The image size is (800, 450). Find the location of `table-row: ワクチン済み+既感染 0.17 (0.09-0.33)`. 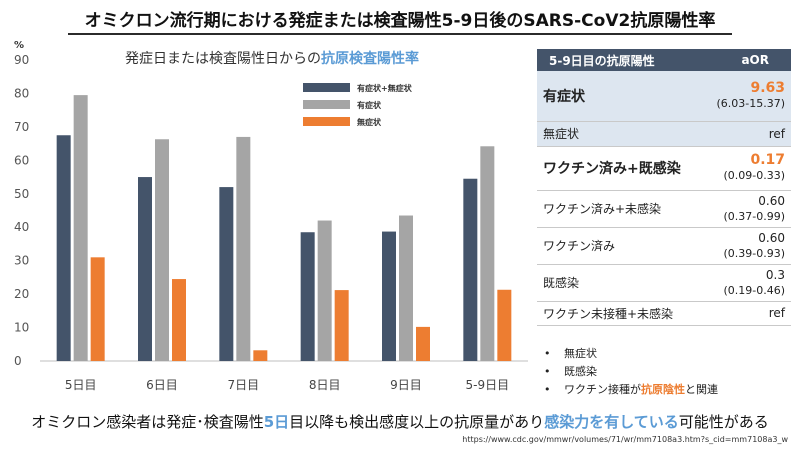

table-row: ワクチン済み+既感染 0.17 (0.09-0.33) is located at coordinates (664, 168).